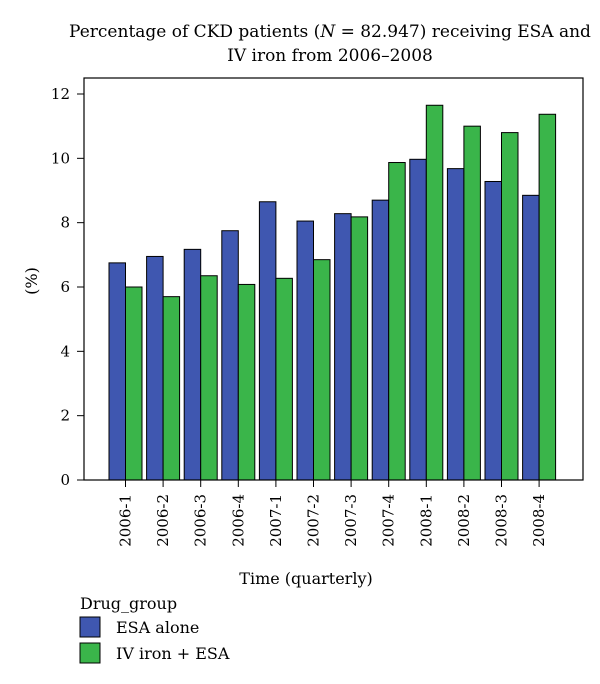 The height and width of the screenshot is (684, 600). Describe the element at coordinates (539, 520) in the screenshot. I see `x-tick-label-2008-4: 2008-4` at that location.